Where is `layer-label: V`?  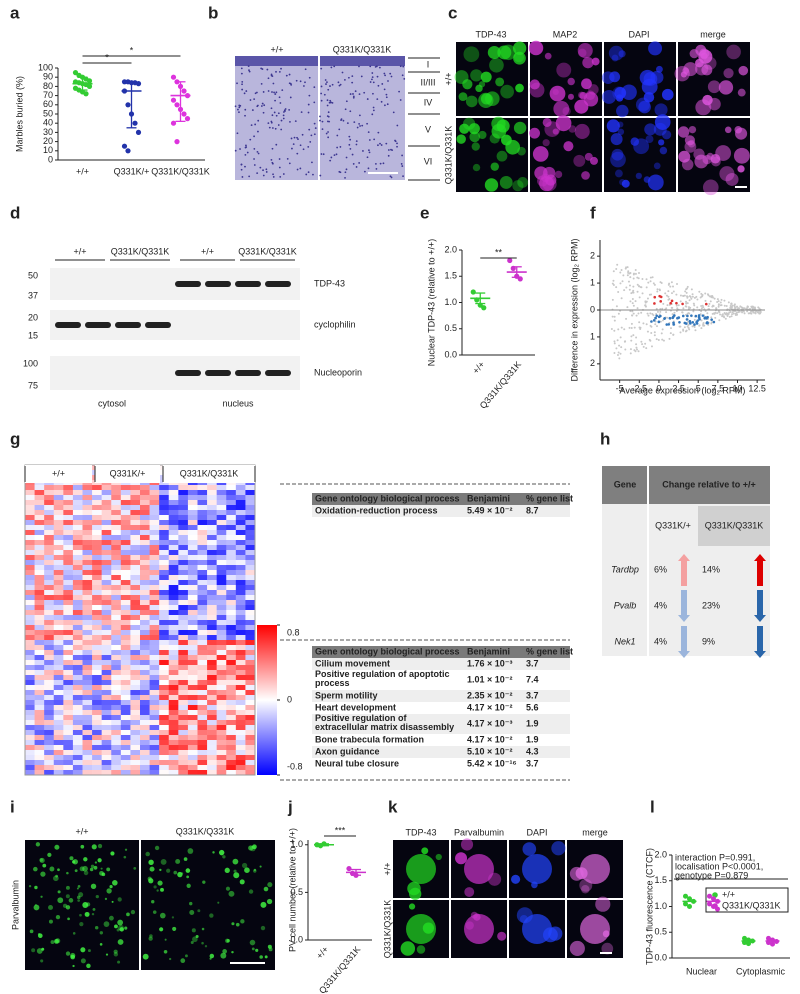 layer-label: V is located at coordinates (428, 129).